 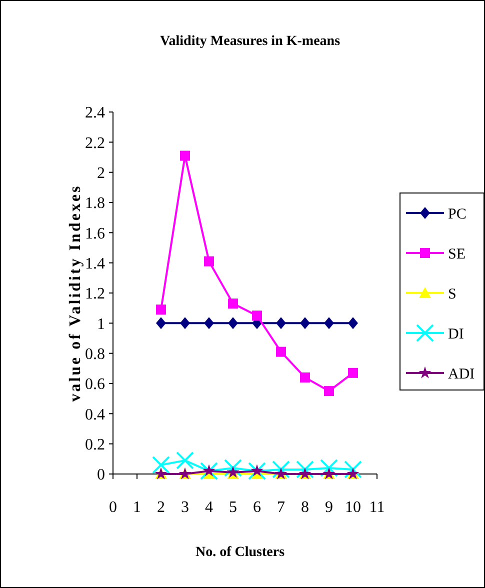 What do you see at coordinates (329, 507) in the screenshot?
I see `x-tick-label: 9` at bounding box center [329, 507].